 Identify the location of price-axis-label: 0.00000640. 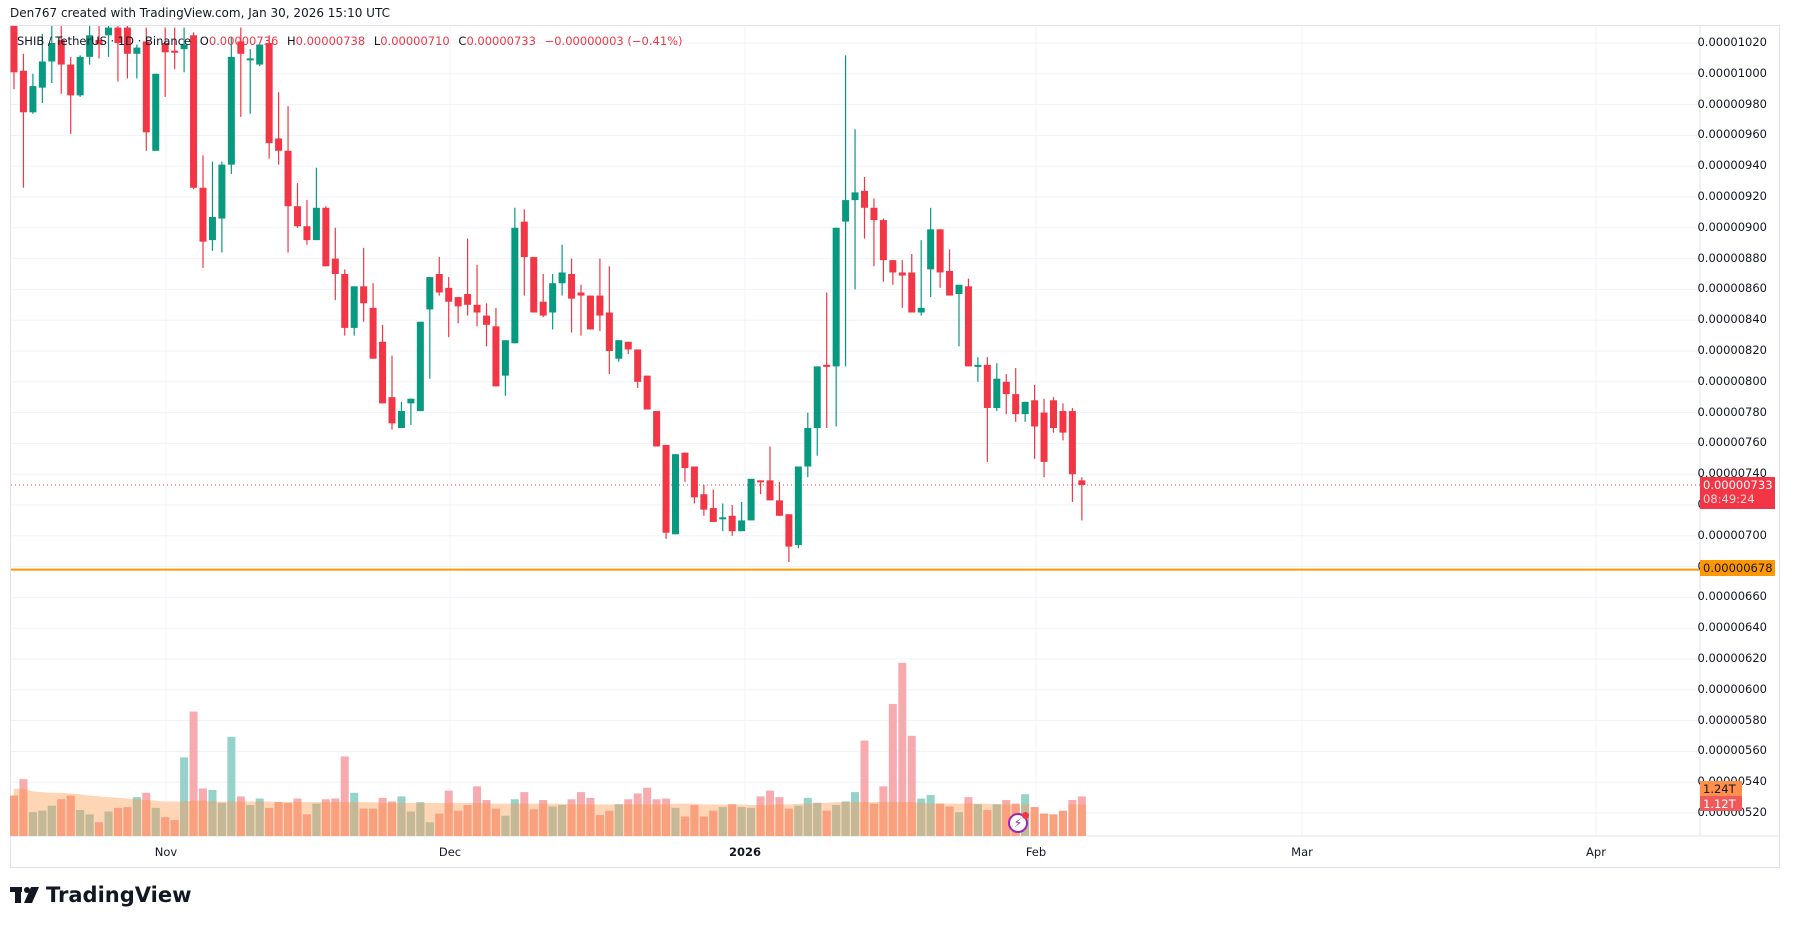
(1732, 627).